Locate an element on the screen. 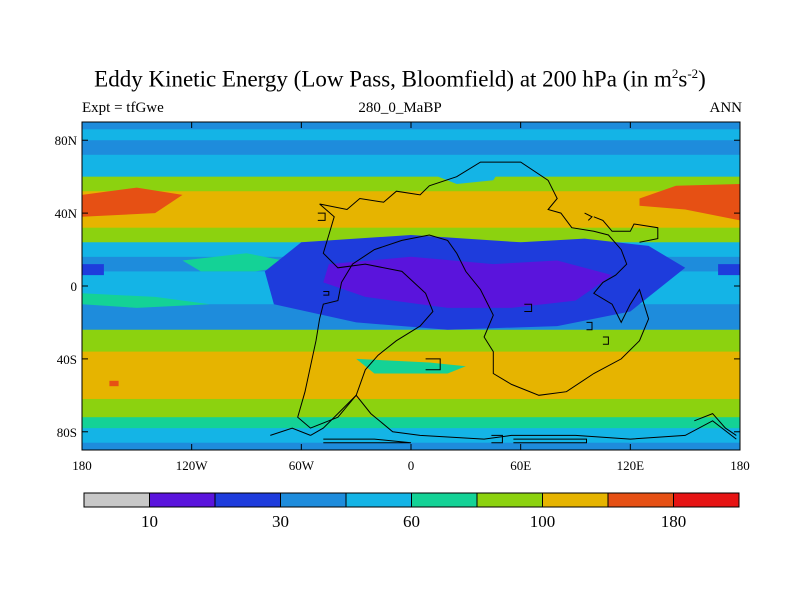  y-tick-label: 40S is located at coordinates (67, 359).